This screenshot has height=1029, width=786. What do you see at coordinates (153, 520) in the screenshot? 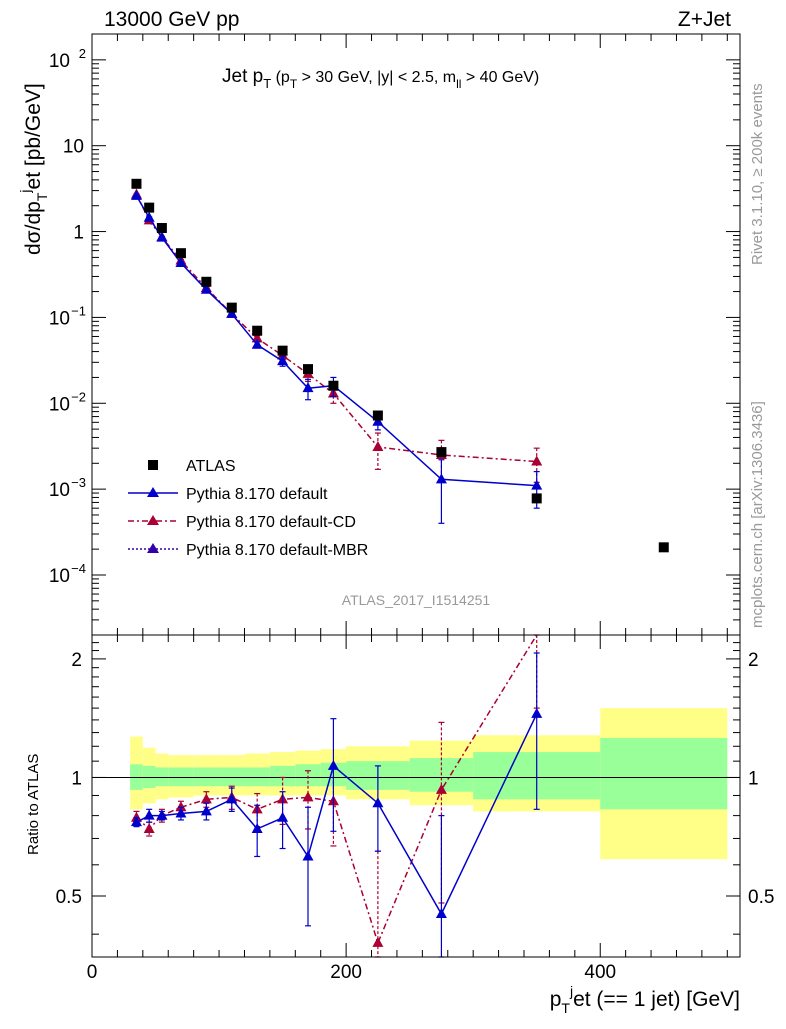
I see `legend-marker-cd` at bounding box center [153, 520].